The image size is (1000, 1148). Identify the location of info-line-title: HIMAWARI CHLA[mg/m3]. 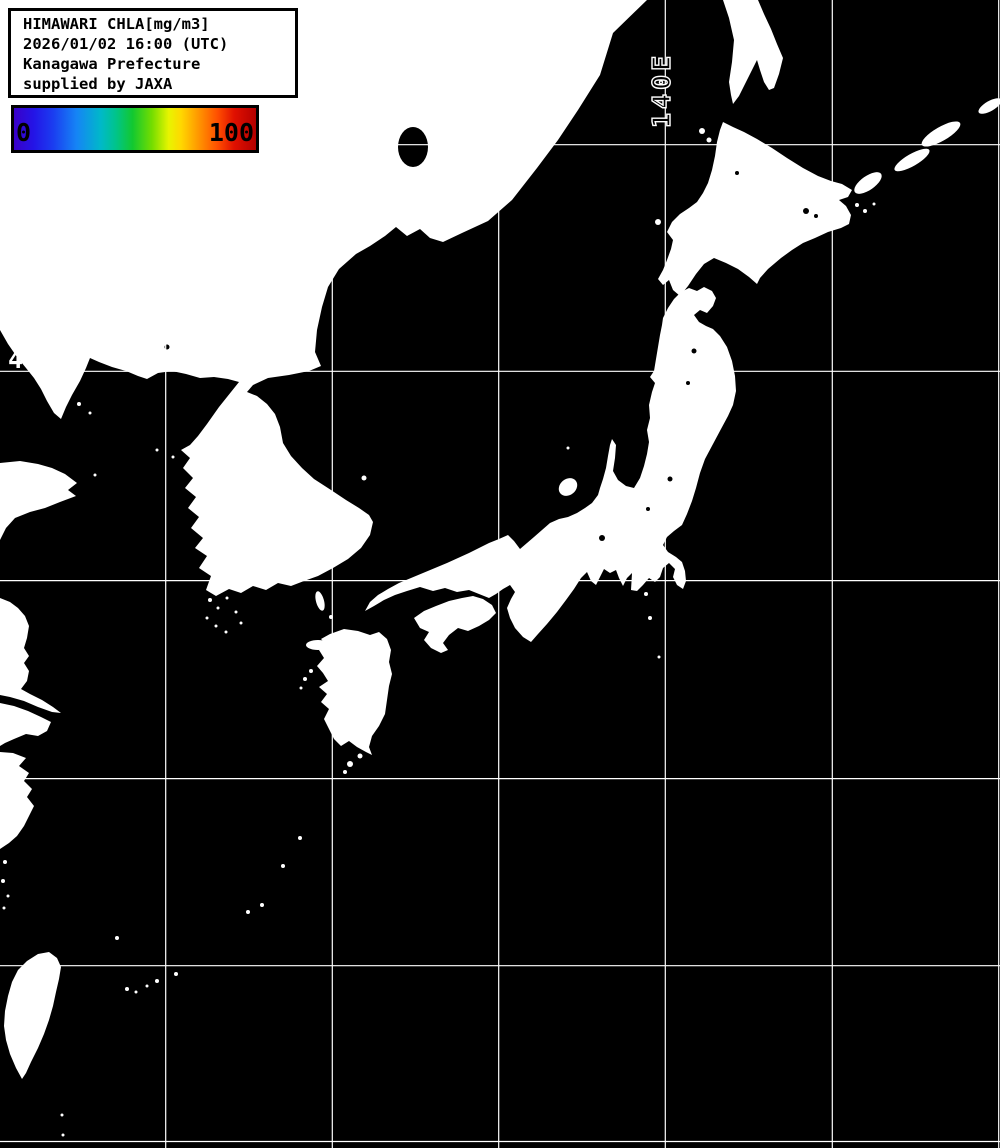
(116, 24).